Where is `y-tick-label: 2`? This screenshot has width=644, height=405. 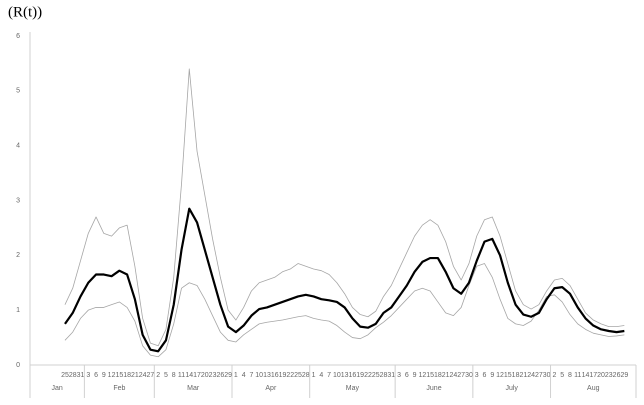
y-tick-label: 2 is located at coordinates (18, 255).